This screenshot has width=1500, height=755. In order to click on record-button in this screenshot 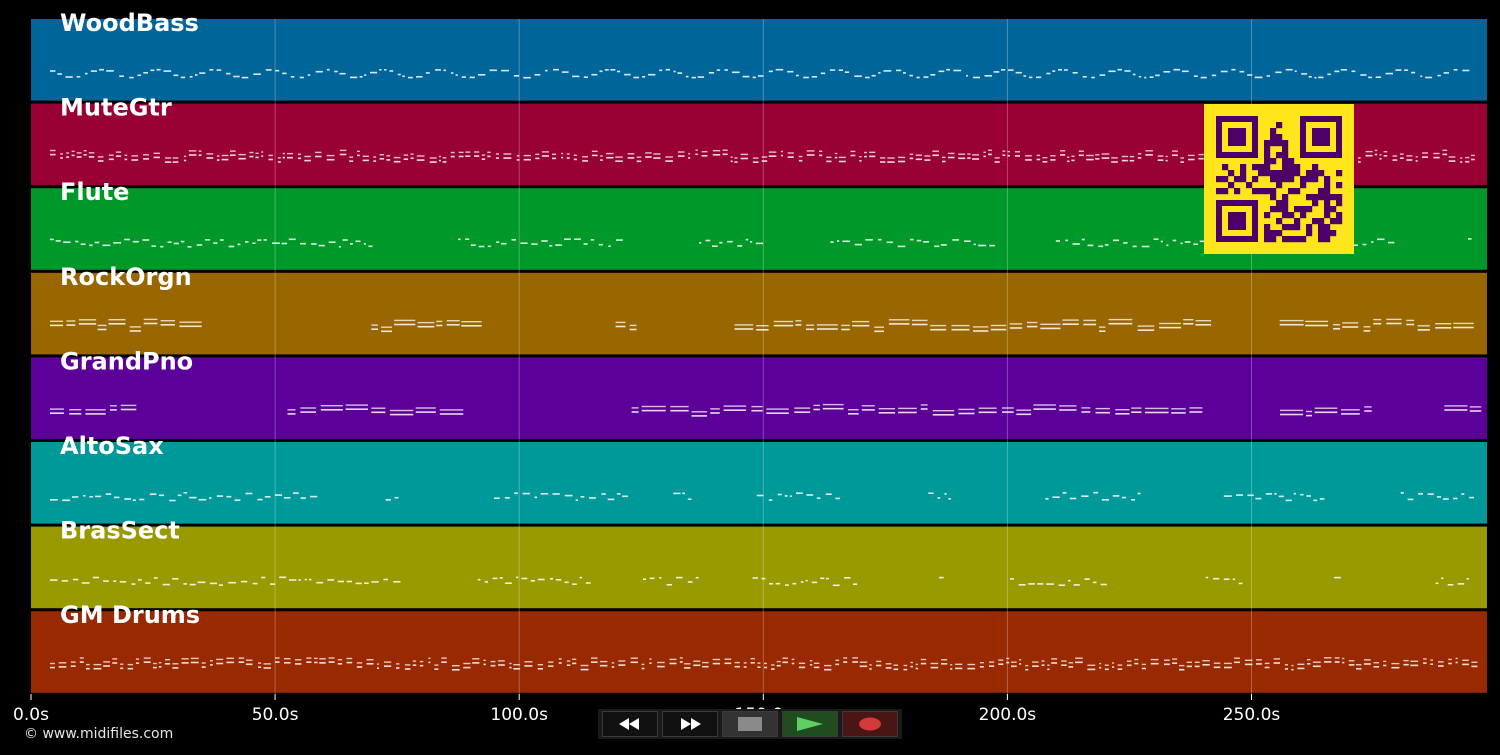, I will do `click(870, 724)`.